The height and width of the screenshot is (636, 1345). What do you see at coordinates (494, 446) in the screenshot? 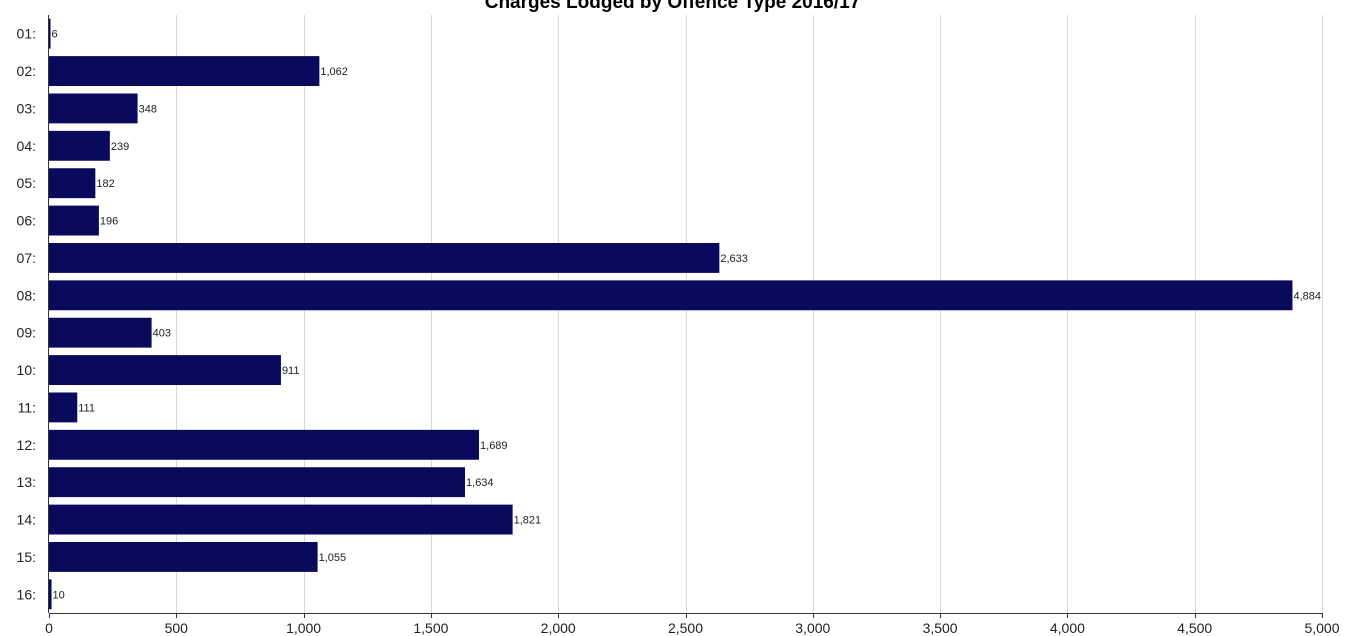
I see `value-label: 1,689` at bounding box center [494, 446].